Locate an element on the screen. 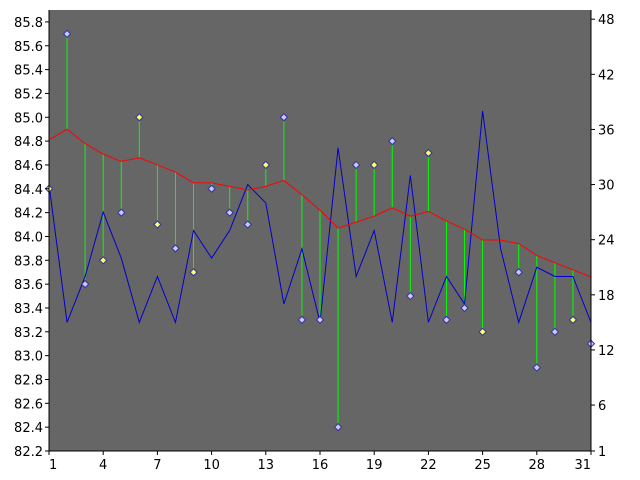 The width and height of the screenshot is (640, 480). left-tick-label: 85.6 is located at coordinates (28, 47).